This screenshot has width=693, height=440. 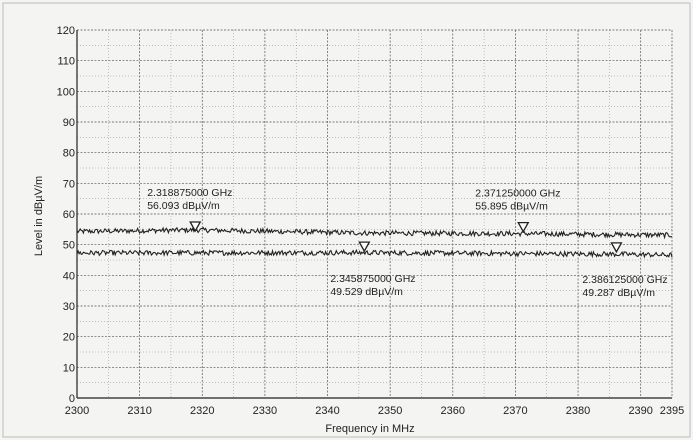 I want to click on x-tick-label: 2395, so click(x=672, y=411).